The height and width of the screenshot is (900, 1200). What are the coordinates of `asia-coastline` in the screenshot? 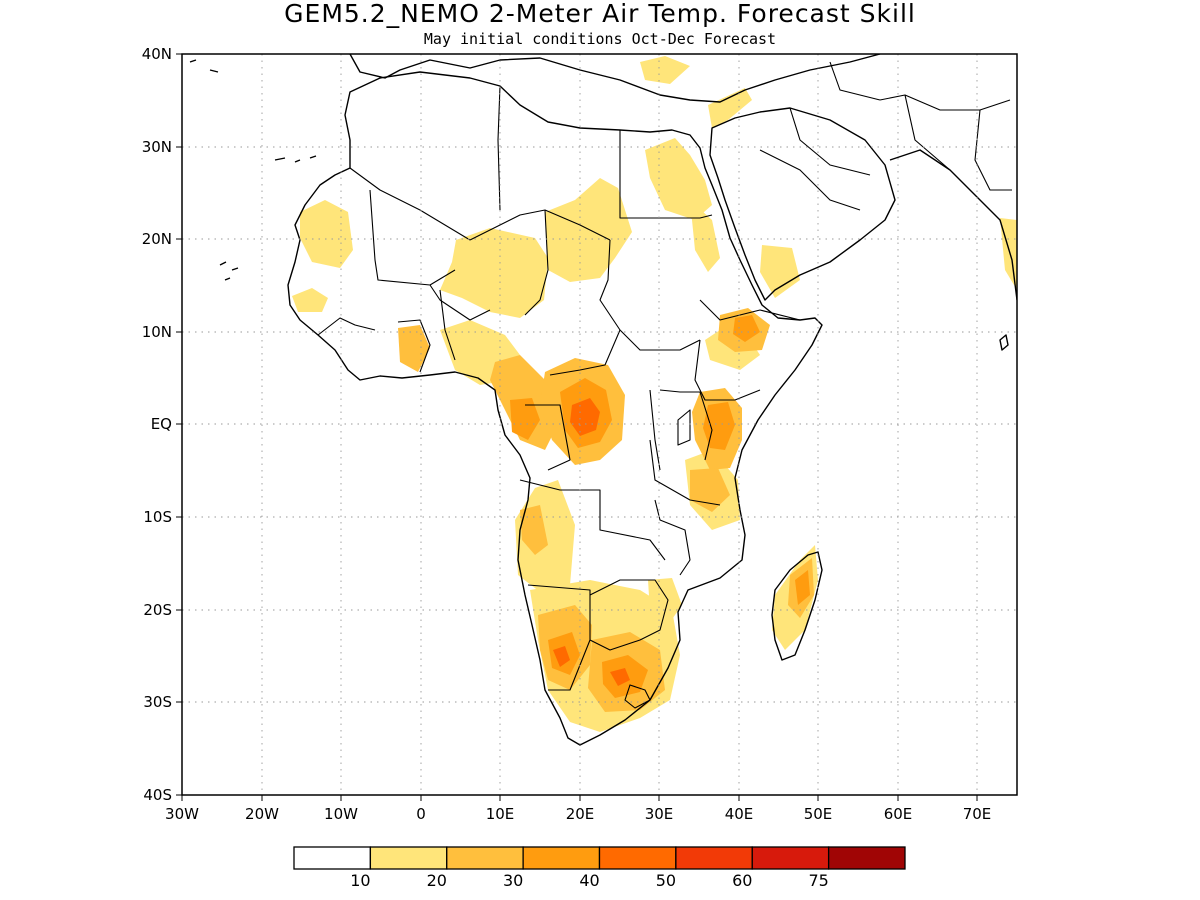 It's located at (953, 225).